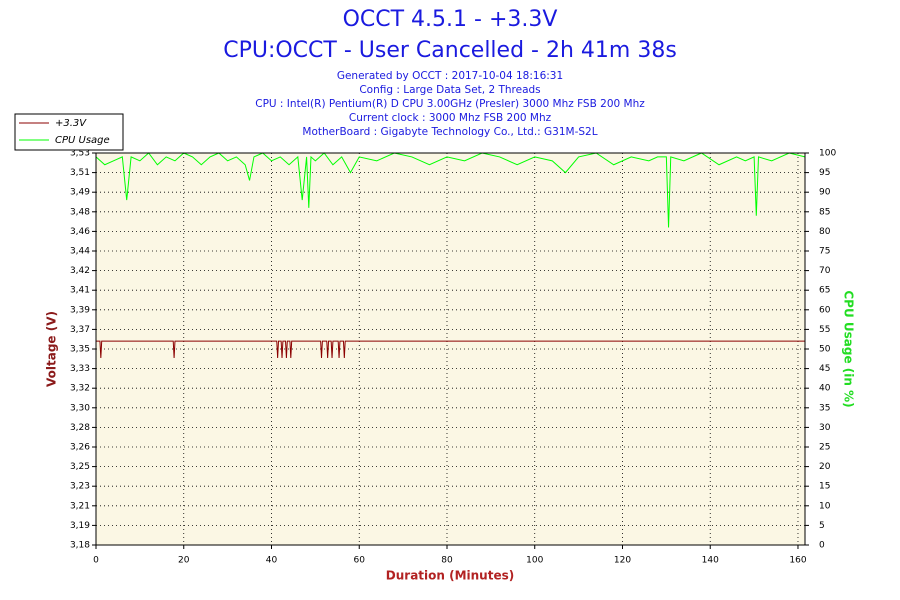 This screenshot has width=900, height=600. What do you see at coordinates (824, 291) in the screenshot?
I see `y2-tick-label: 65` at bounding box center [824, 291].